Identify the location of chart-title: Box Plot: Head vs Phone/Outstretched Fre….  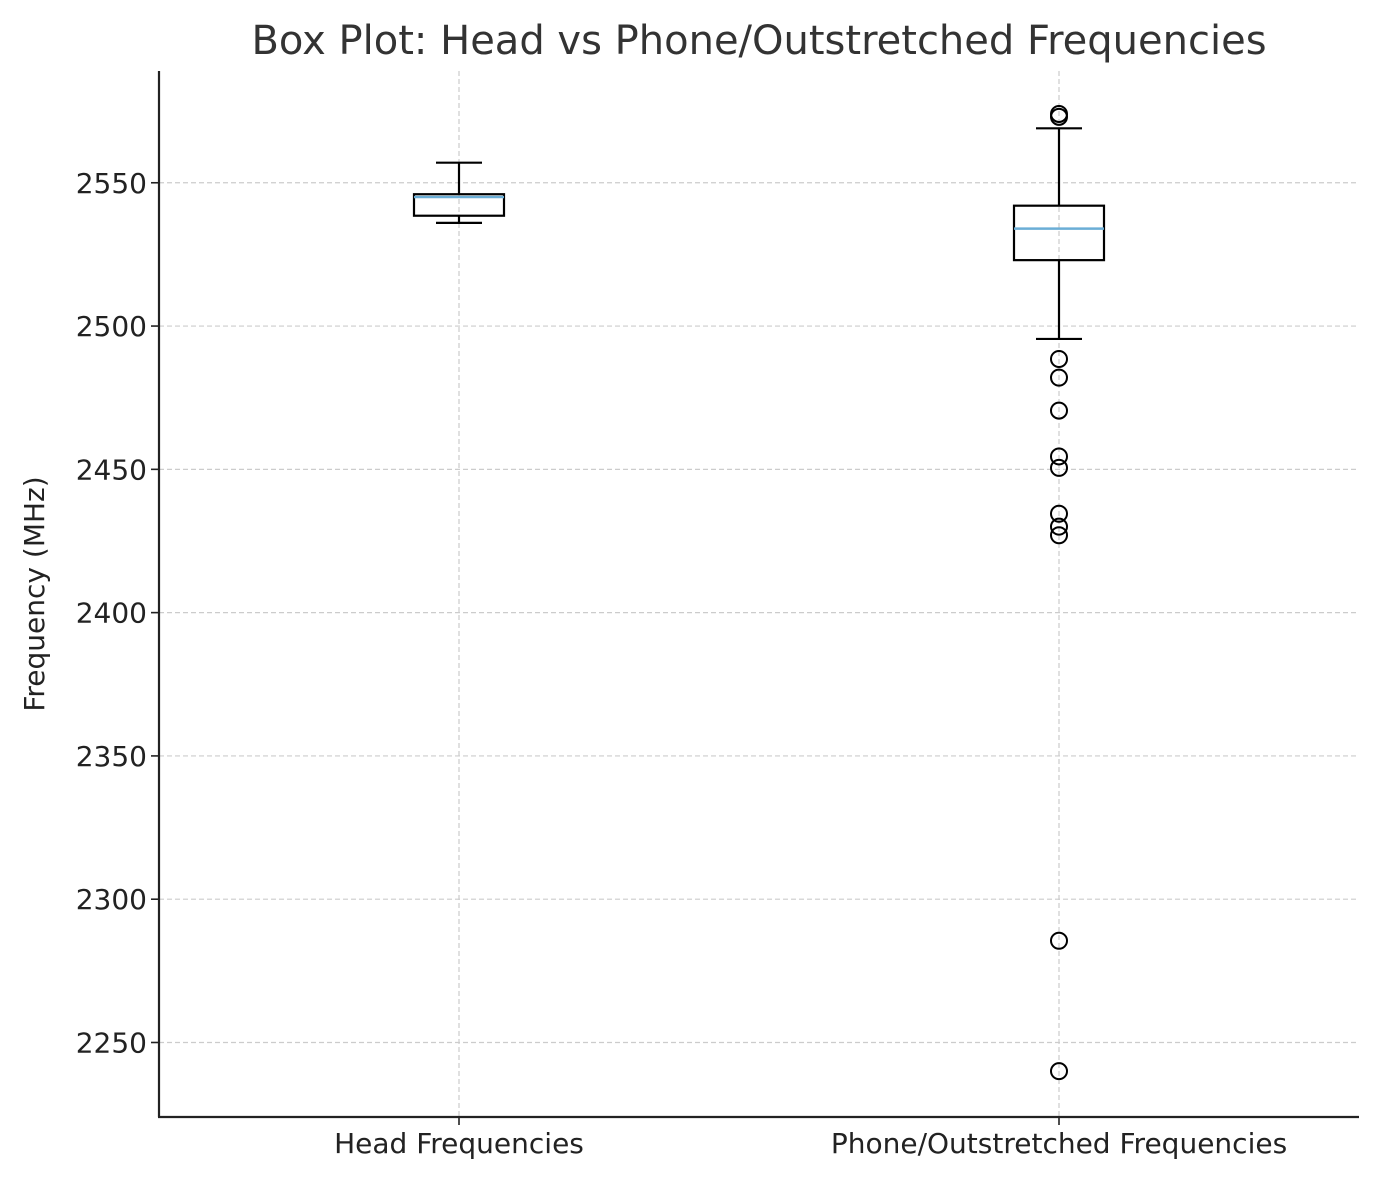
(758, 41).